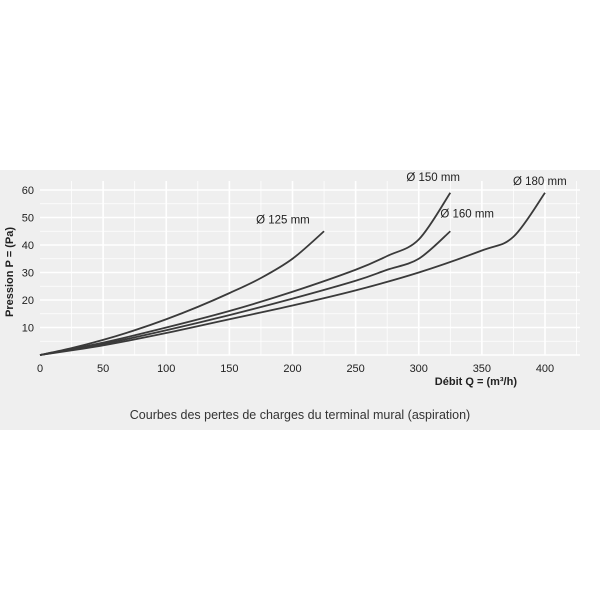  What do you see at coordinates (467, 214) in the screenshot?
I see `series-label: Ø 160 mm` at bounding box center [467, 214].